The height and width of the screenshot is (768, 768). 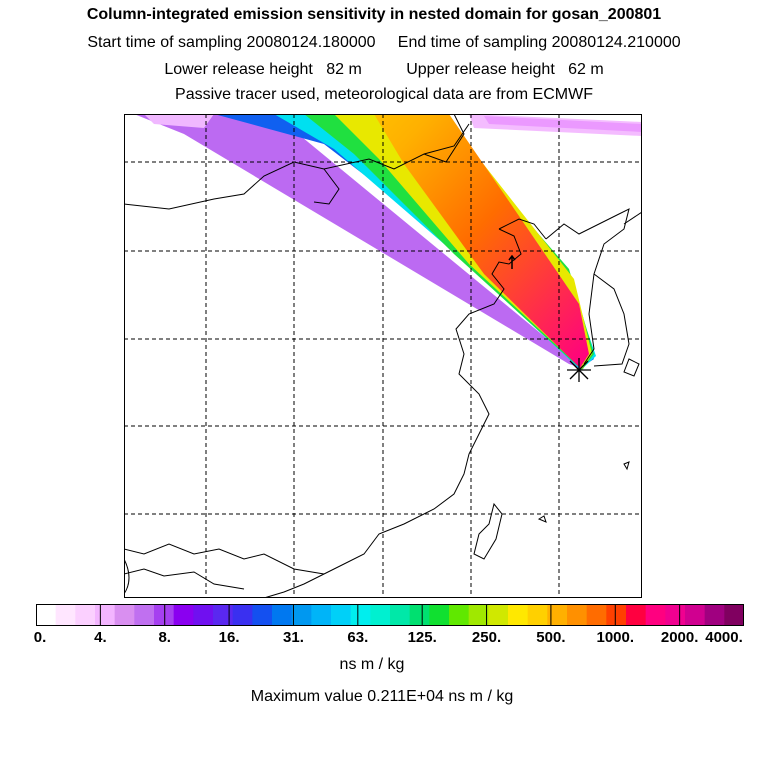 I want to click on colorbar-border, so click(x=390, y=615).